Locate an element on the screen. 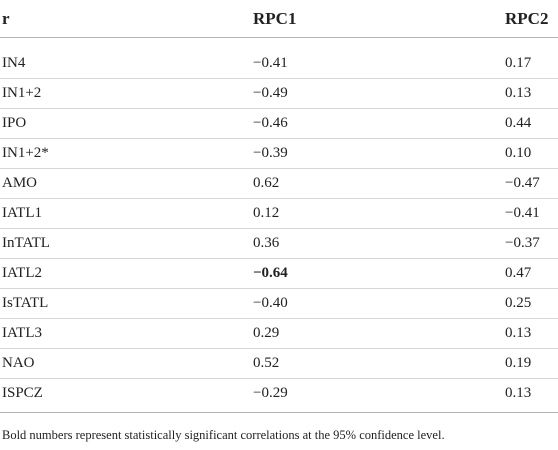 The image size is (558, 450). rpc1-value: 0.52 is located at coordinates (379, 363).